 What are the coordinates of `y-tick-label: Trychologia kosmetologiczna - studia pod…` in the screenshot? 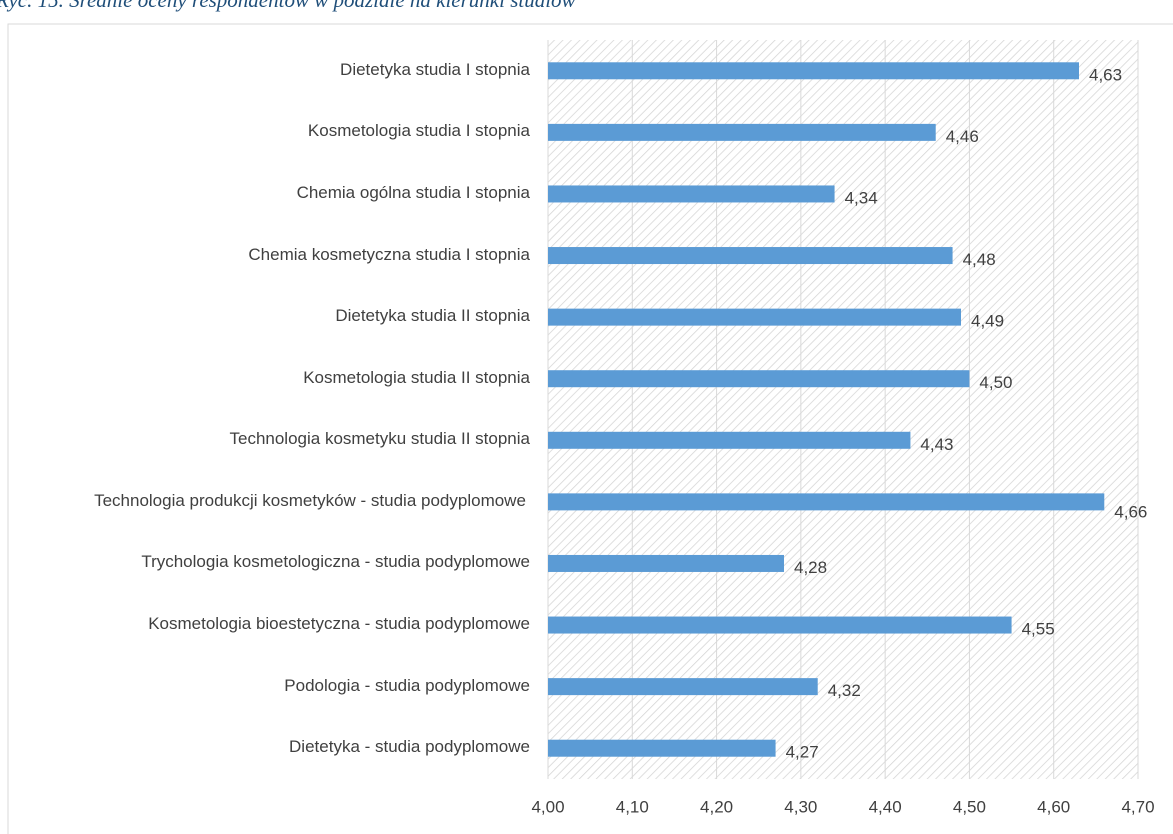 It's located at (335, 562).